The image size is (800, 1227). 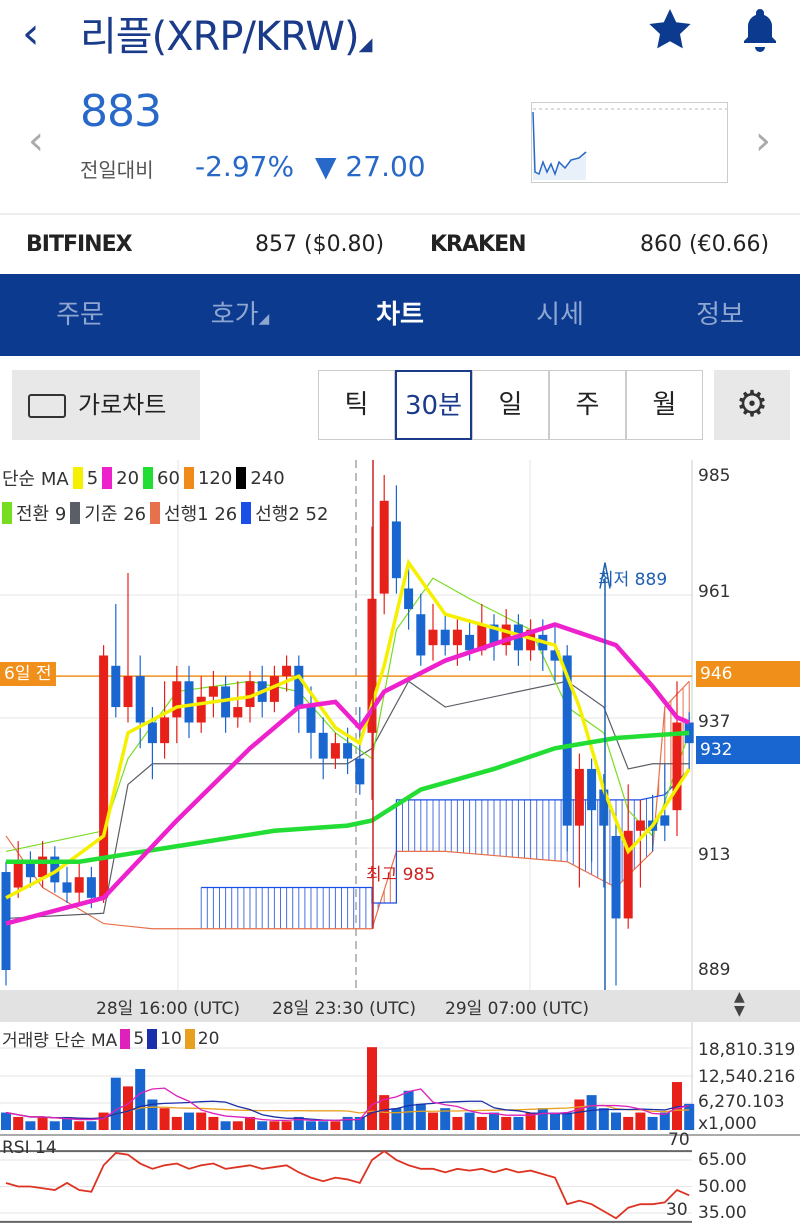 I want to click on period-30min: 30분, so click(x=433, y=405).